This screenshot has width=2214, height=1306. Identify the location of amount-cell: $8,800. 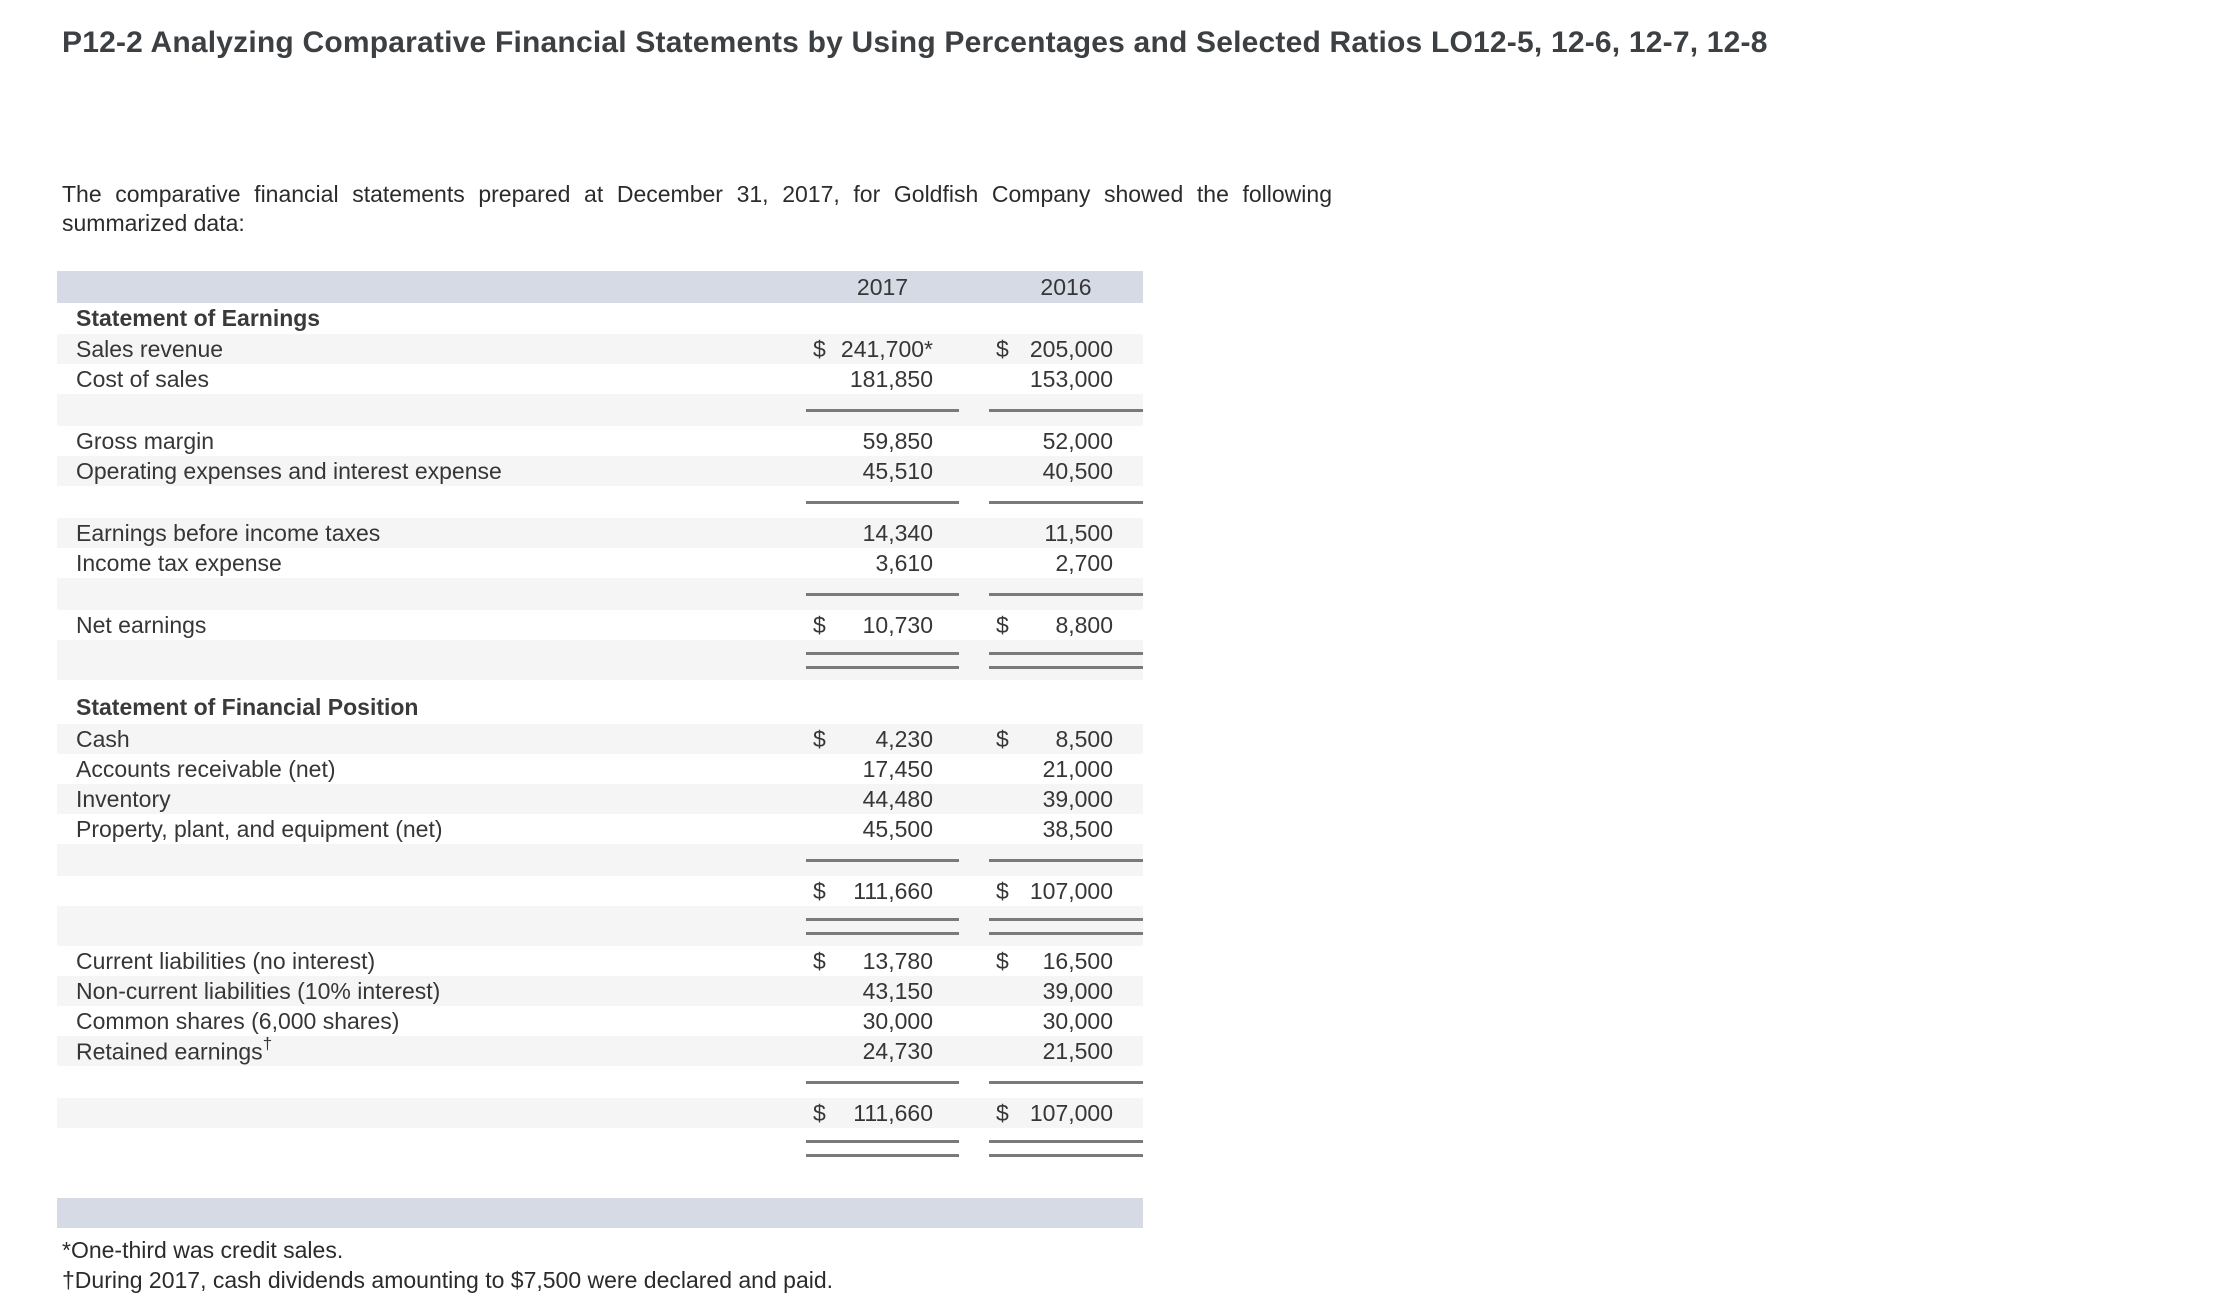
(1066, 625).